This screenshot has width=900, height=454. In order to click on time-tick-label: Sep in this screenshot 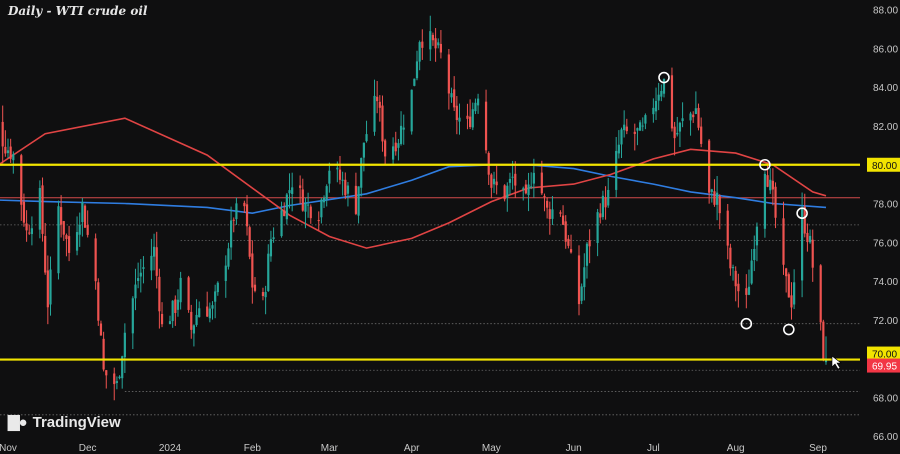, I will do `click(818, 448)`.